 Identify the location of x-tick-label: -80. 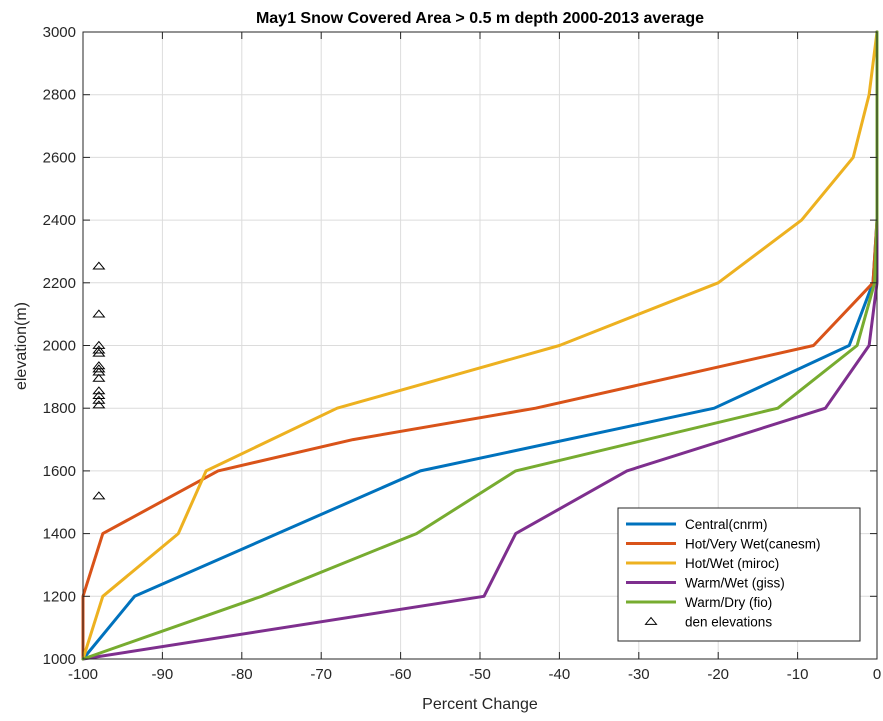
(242, 674).